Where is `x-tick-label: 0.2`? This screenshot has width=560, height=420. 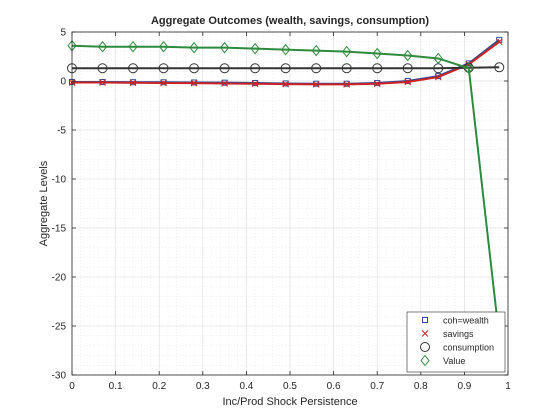
x-tick-label: 0.2 is located at coordinates (159, 386).